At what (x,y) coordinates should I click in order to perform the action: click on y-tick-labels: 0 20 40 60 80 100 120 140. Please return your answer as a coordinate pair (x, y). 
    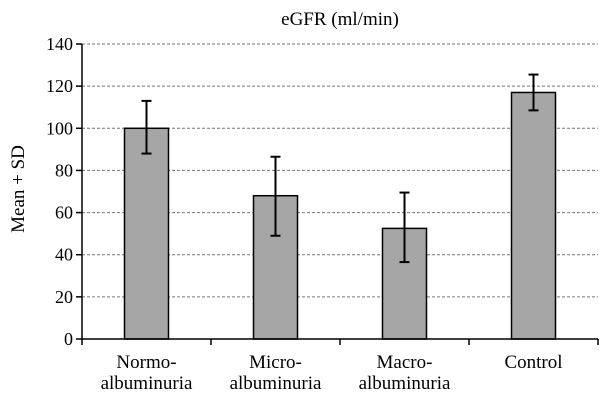
    Looking at the image, I should click on (59, 191).